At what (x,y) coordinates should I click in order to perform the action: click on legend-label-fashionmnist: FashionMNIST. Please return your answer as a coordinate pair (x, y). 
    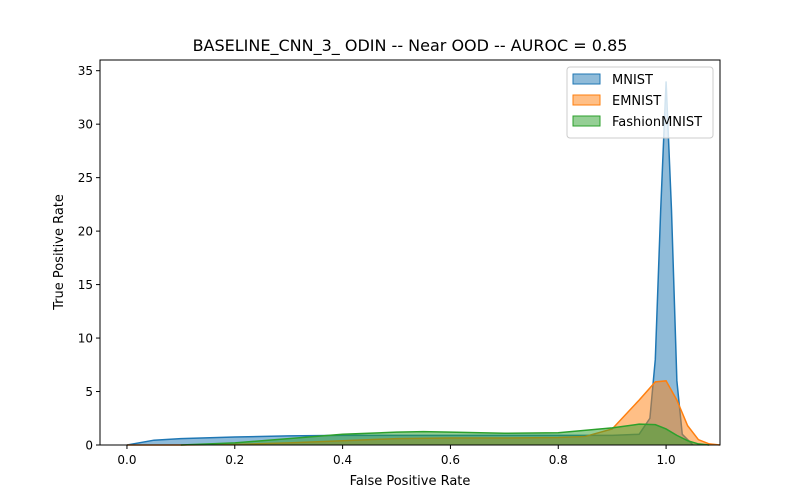
    Looking at the image, I should click on (657, 122).